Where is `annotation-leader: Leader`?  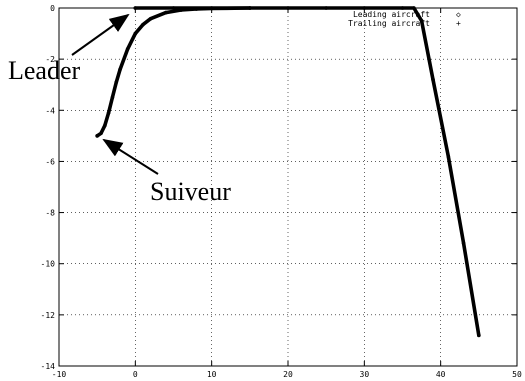 annotation-leader: Leader is located at coordinates (44, 70).